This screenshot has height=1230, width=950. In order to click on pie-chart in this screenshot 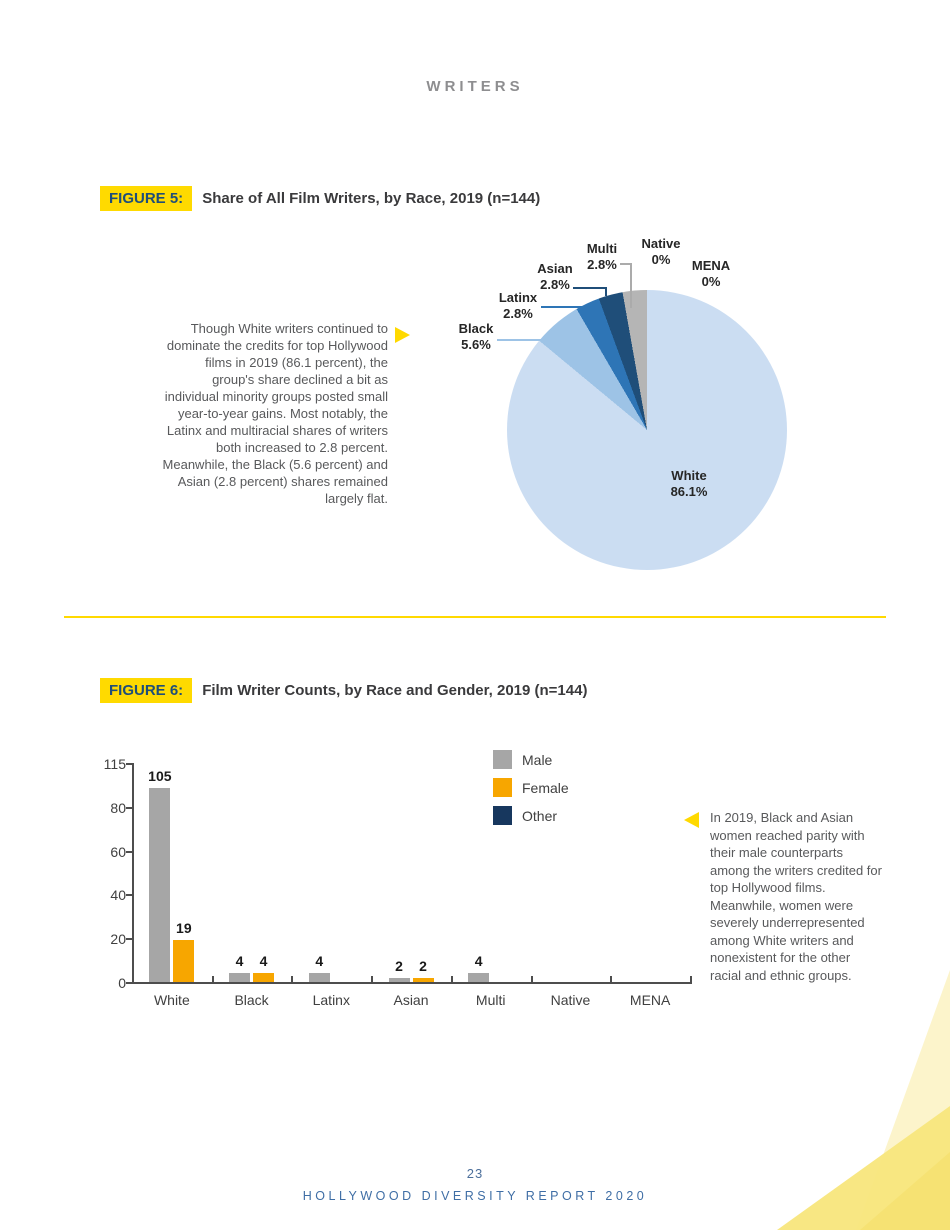, I will do `click(647, 430)`.